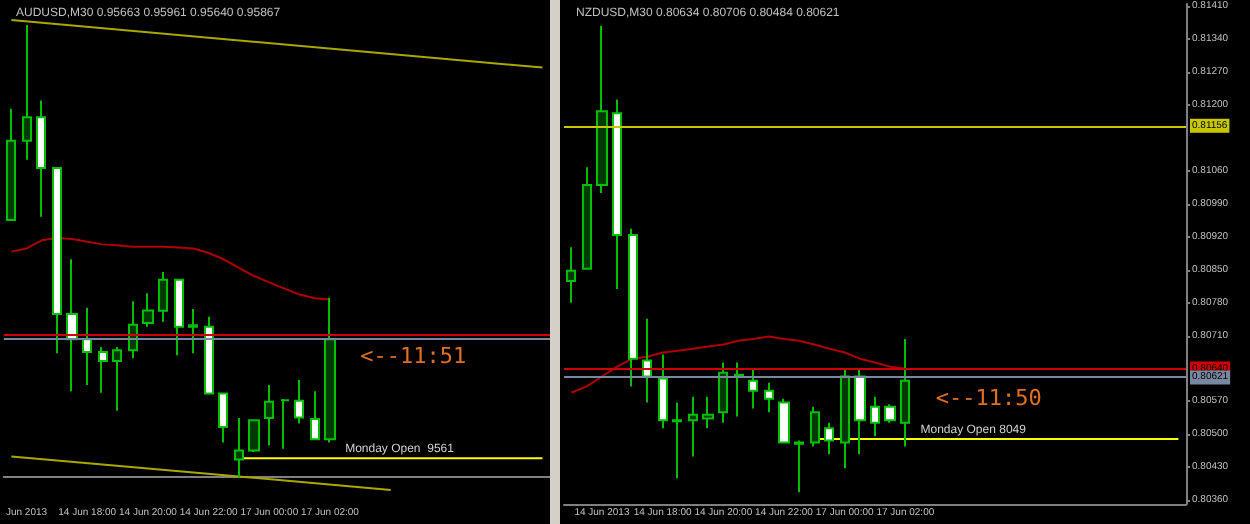  I want to click on annotation: <--11:51, so click(413, 356).